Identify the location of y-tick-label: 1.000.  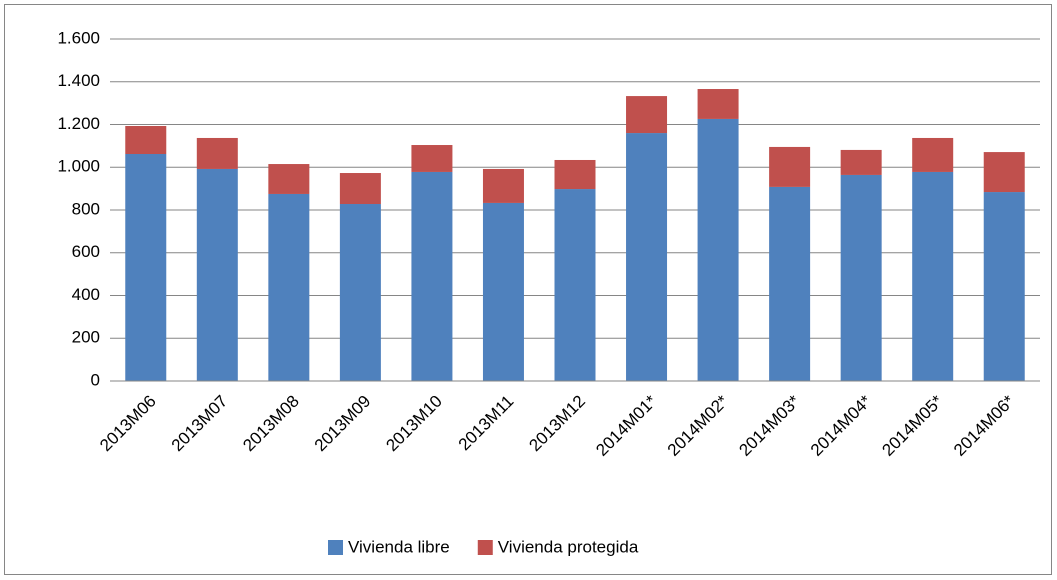
(78, 166).